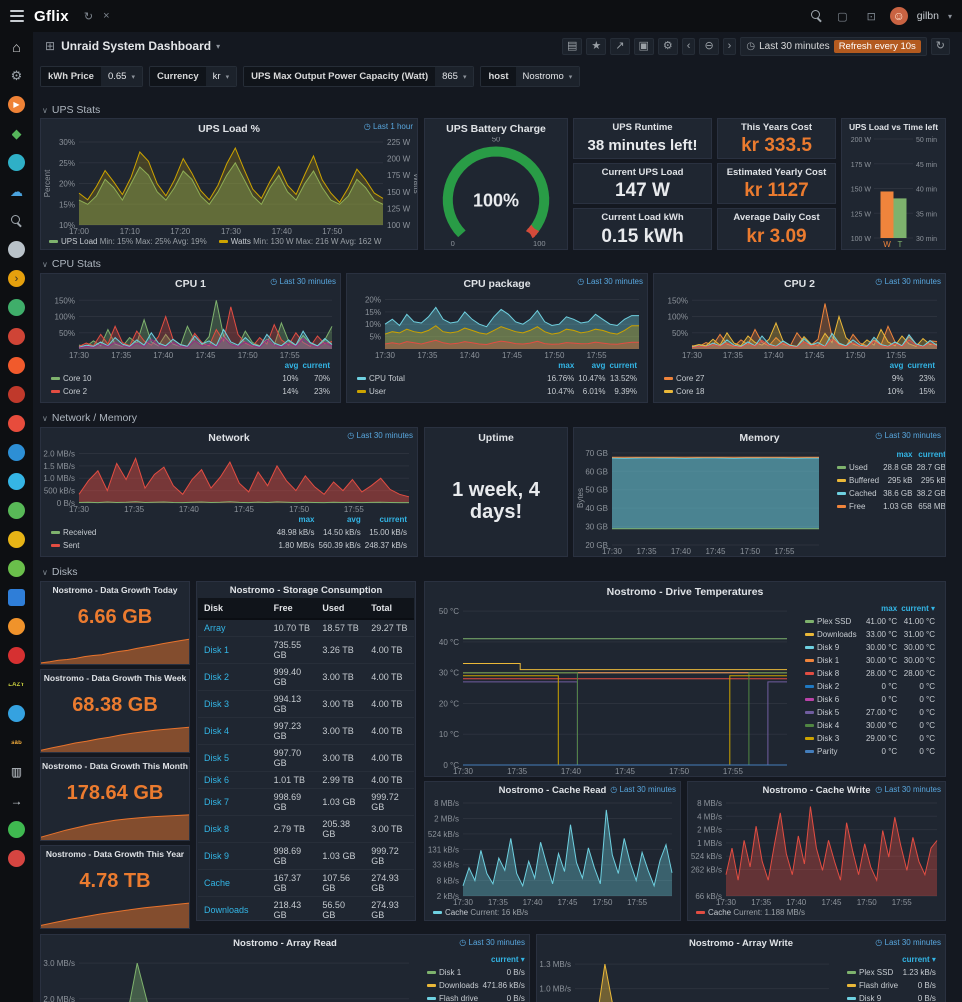  Describe the element at coordinates (16, 568) in the screenshot. I see `app-stripes-icon` at that location.